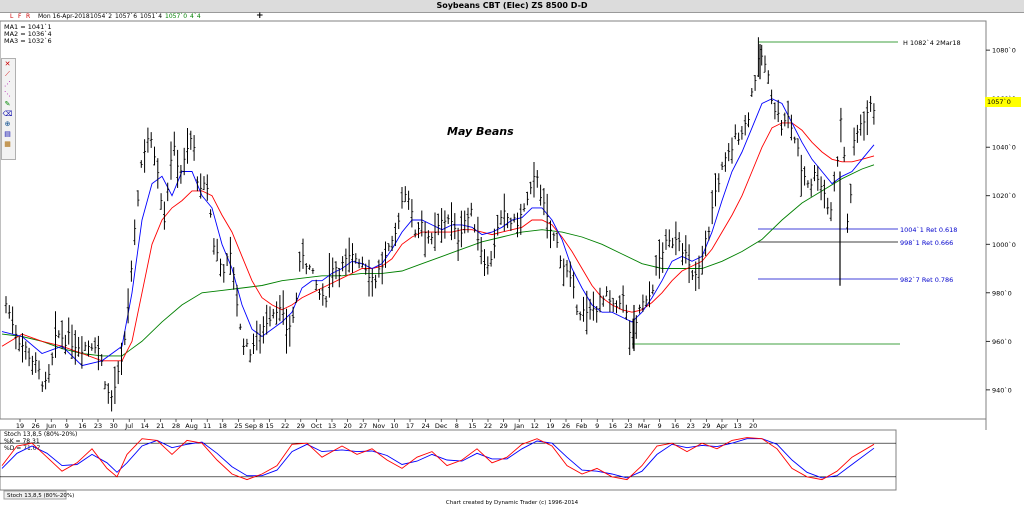  Describe the element at coordinates (22, 441) in the screenshot. I see `stoch-k-label: %K = 78.31` at that location.